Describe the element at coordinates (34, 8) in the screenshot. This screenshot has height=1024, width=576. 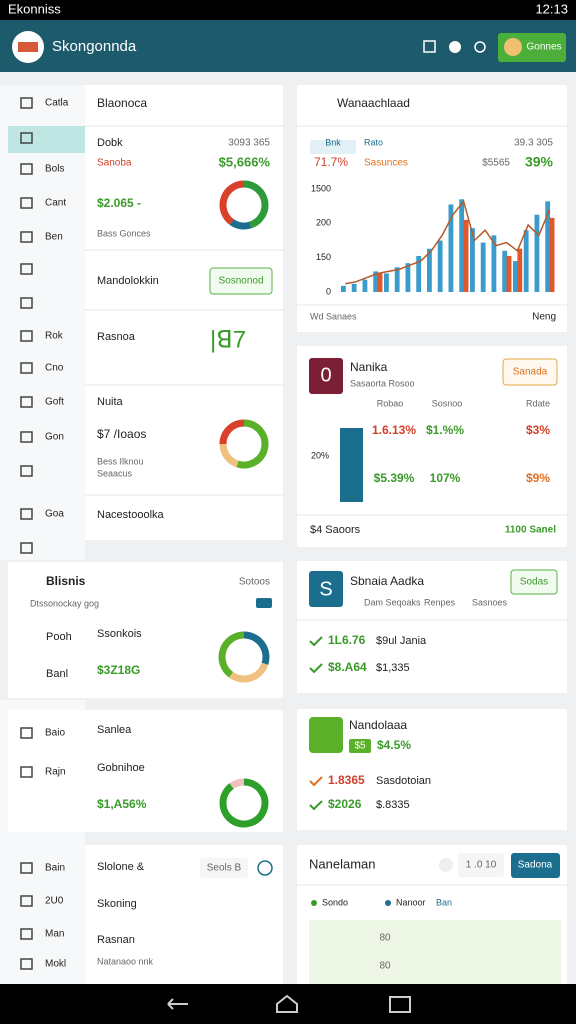
I see `label: Ekonniss` at that location.